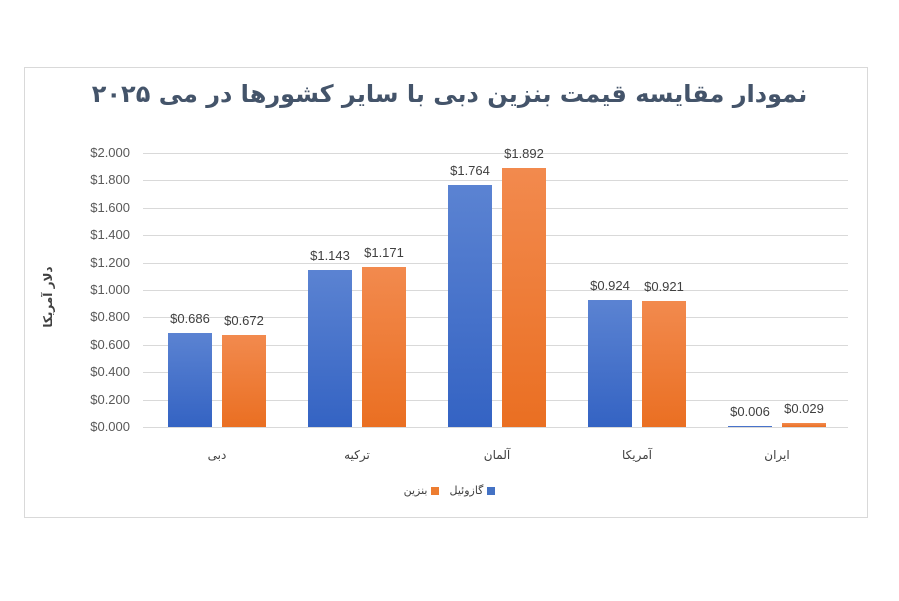 The height and width of the screenshot is (601, 899). Describe the element at coordinates (110, 344) in the screenshot. I see `y-tick-label: $0.600` at that location.